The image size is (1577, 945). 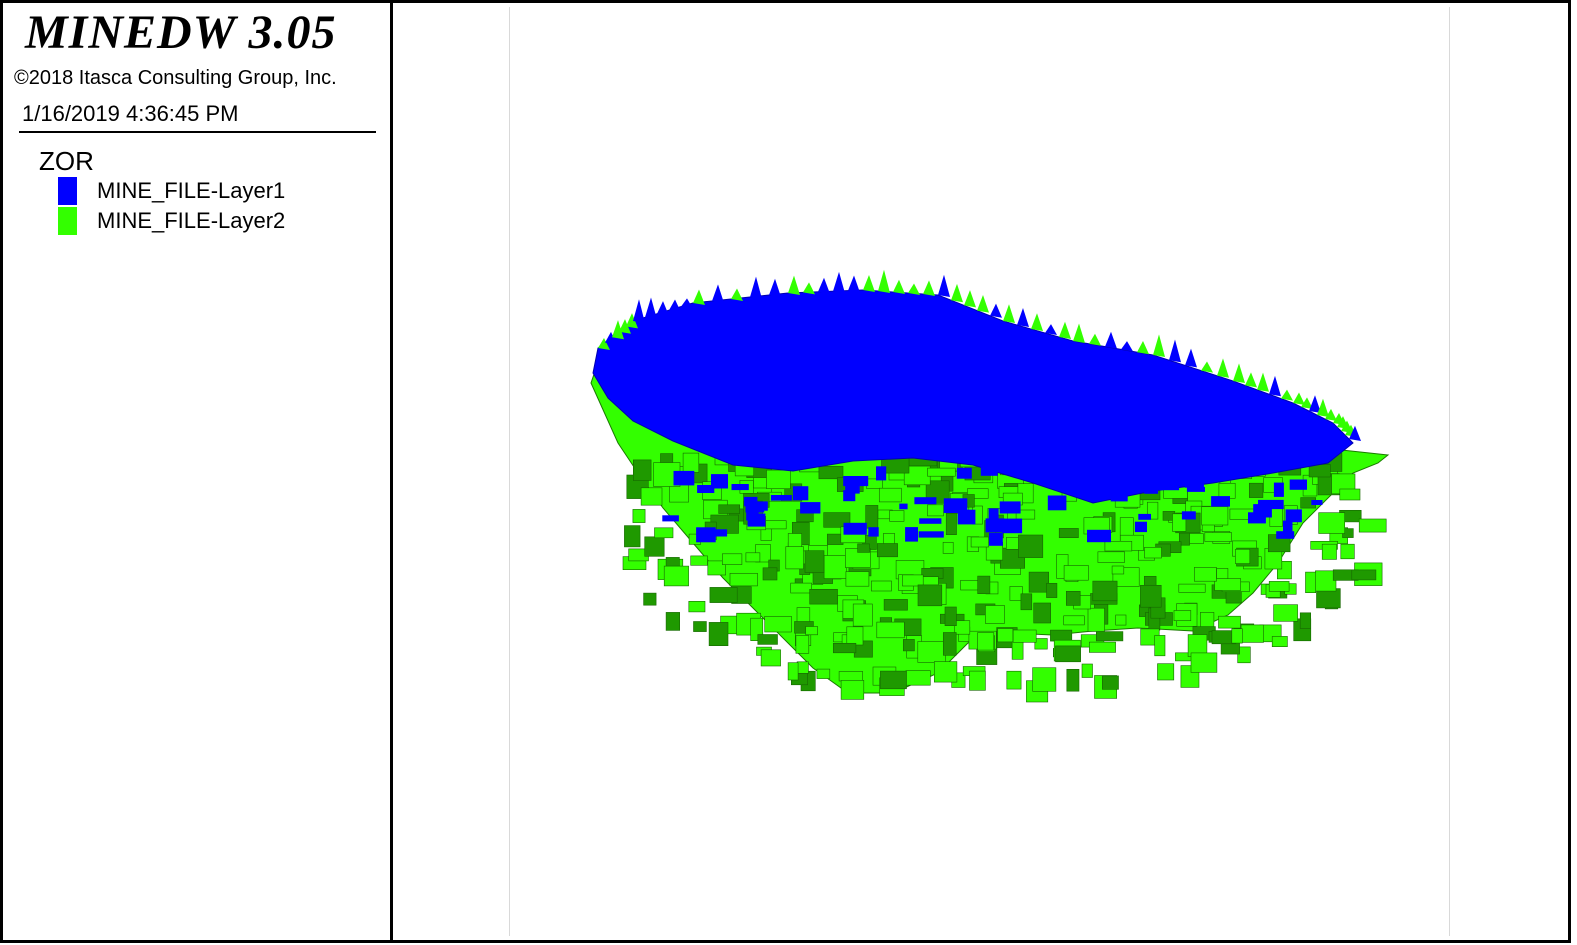 What do you see at coordinates (191, 220) in the screenshot?
I see `legend-label-layer2: MINE_FILE-Layer2` at bounding box center [191, 220].